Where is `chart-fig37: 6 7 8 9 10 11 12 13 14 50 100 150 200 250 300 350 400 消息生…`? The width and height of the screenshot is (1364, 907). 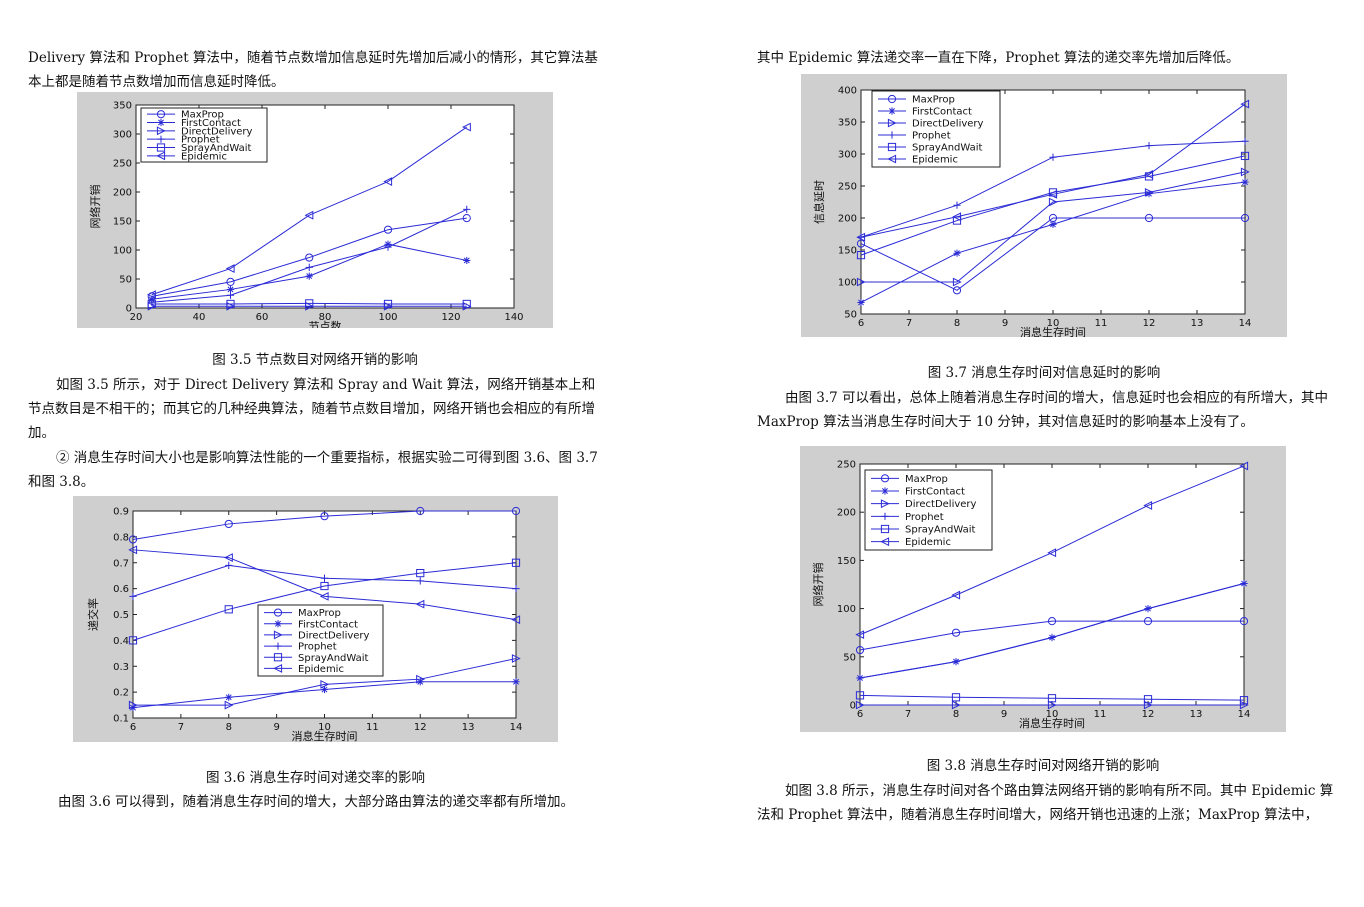
chart-fig37: 6 7 8 9 10 11 12 13 14 50 100 150 200 250 300 350 400 消息生… is located at coordinates (1031, 212).